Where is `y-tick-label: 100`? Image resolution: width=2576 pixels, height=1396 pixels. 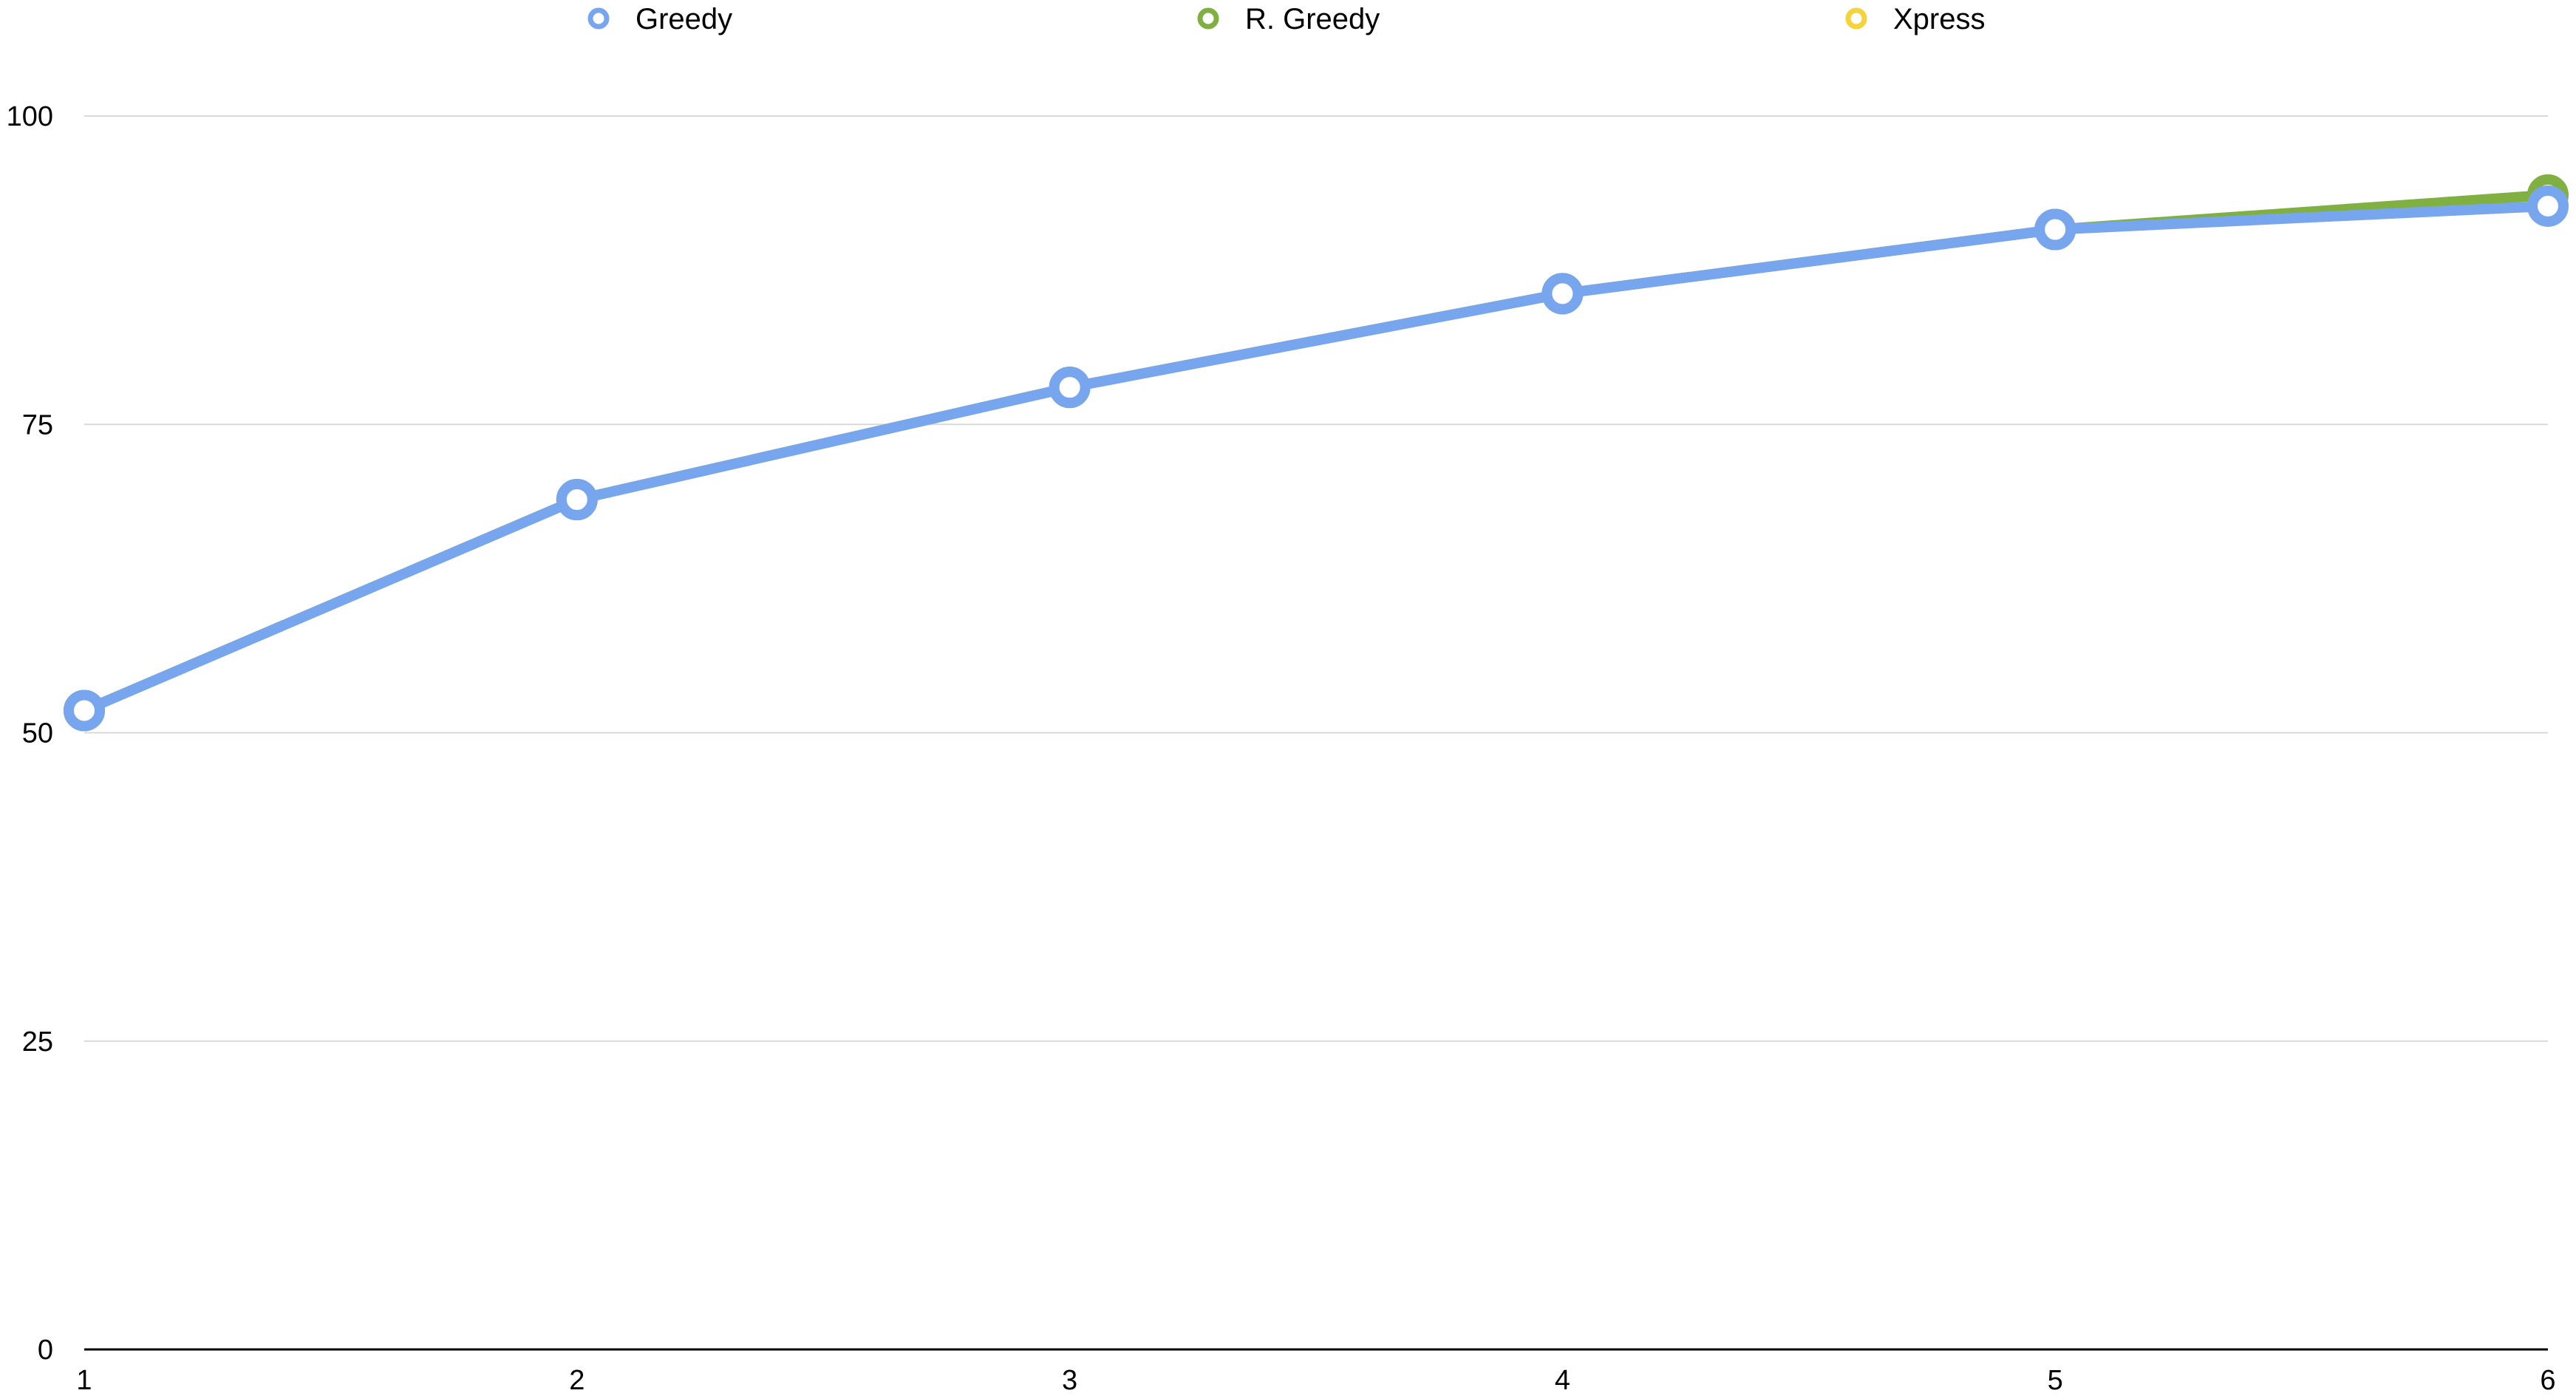
y-tick-label: 100 is located at coordinates (30, 117).